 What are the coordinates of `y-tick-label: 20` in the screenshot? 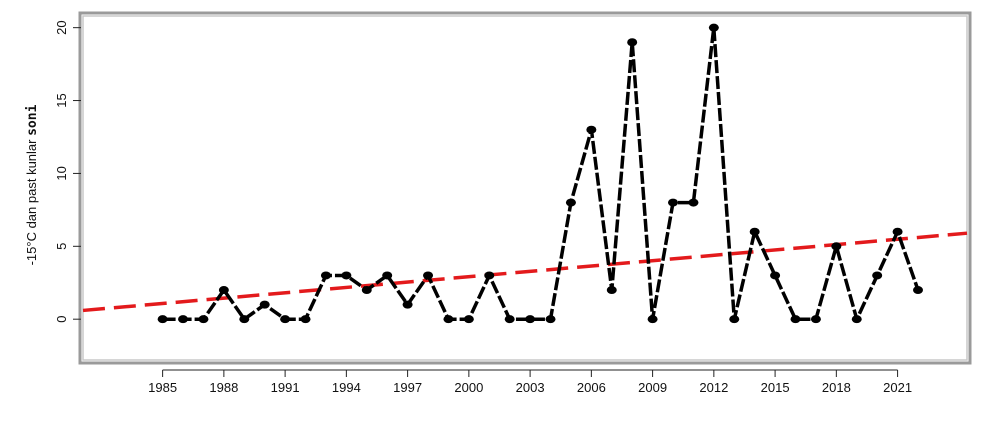 It's located at (61, 27).